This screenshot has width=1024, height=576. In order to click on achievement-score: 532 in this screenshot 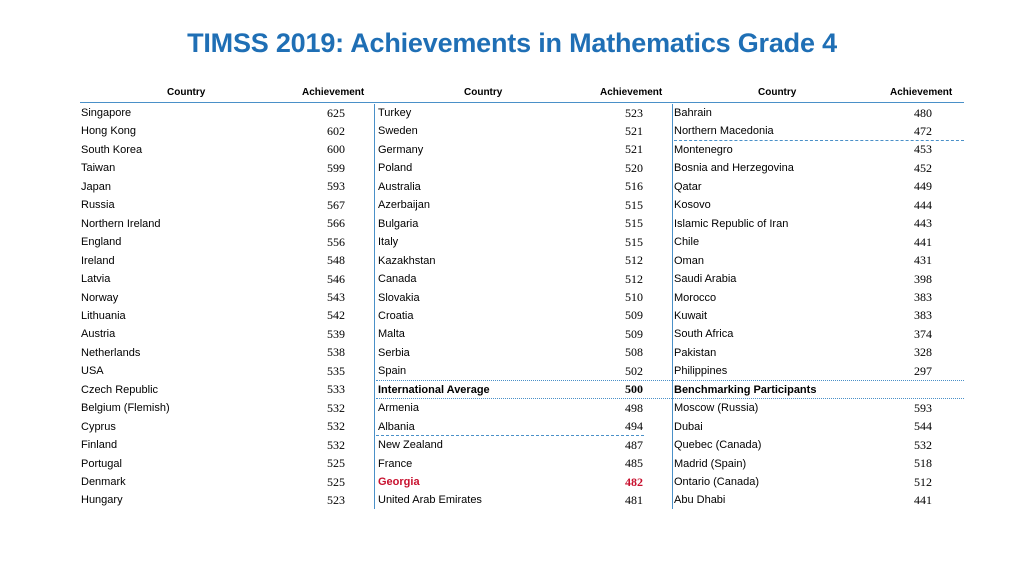, I will do `click(336, 426)`.